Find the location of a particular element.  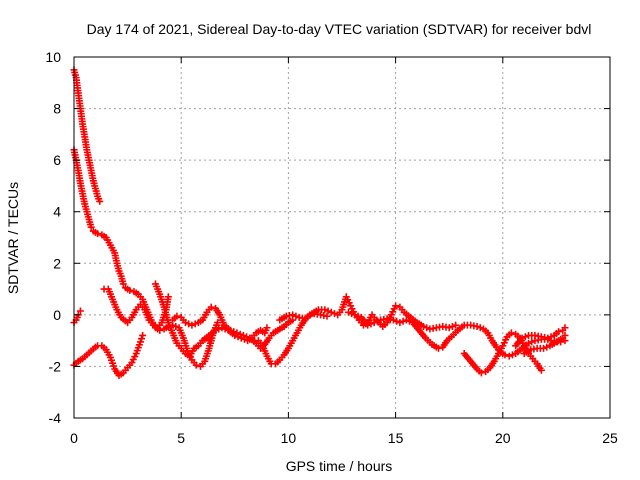

y-tick-label: 8 is located at coordinates (57, 109).